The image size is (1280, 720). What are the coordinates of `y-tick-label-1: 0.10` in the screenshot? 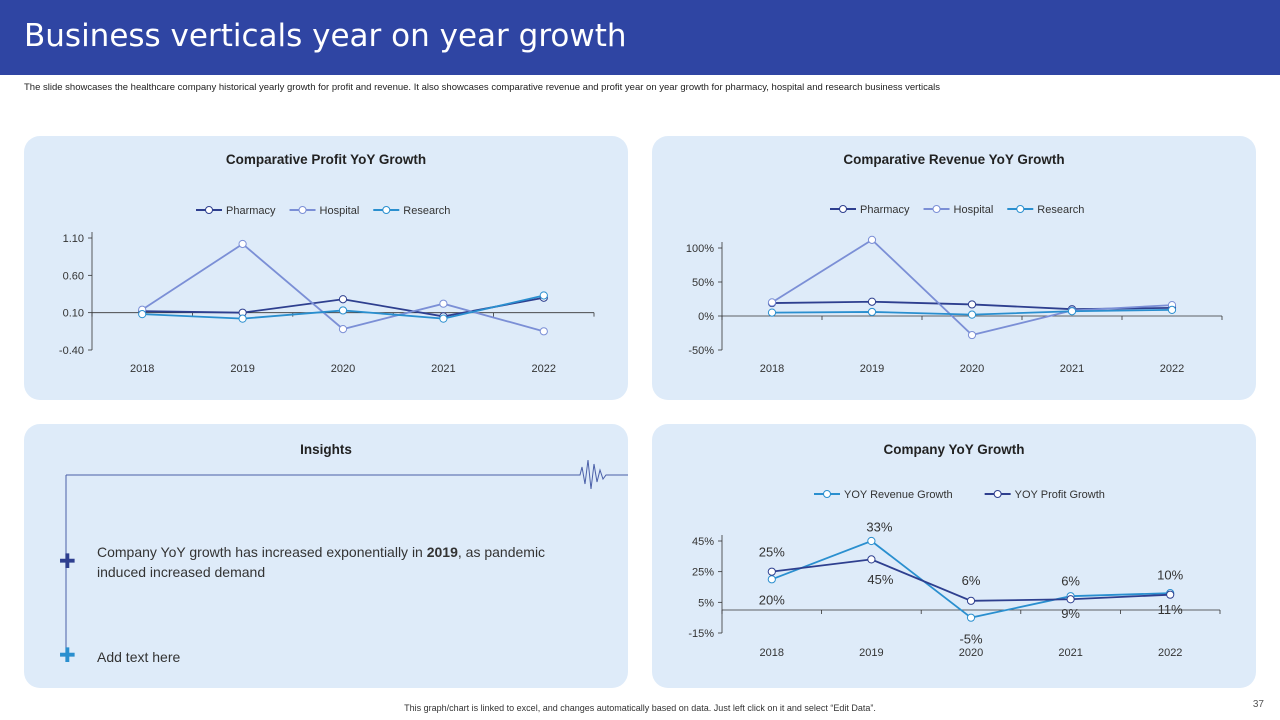 It's located at (73, 314).